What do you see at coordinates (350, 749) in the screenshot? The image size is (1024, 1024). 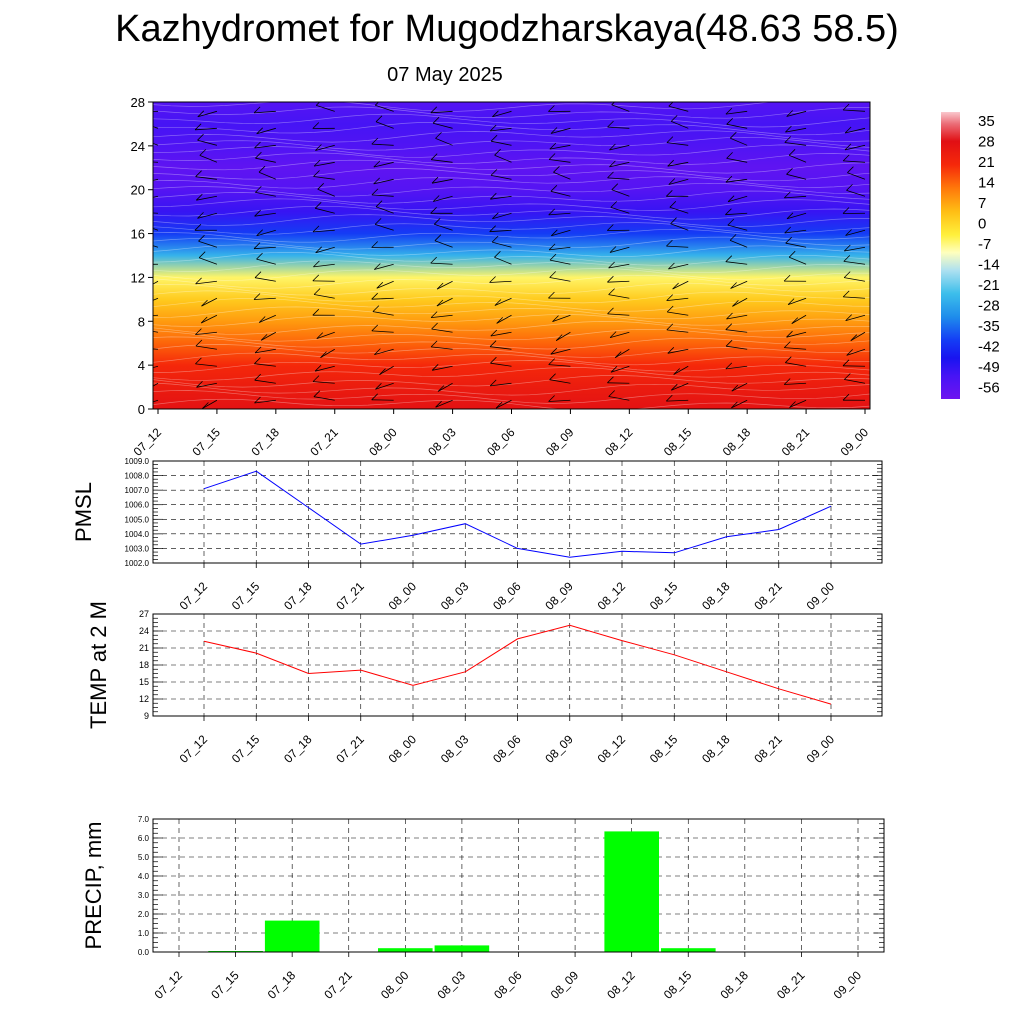 I see `x-tick-label: 07_21` at bounding box center [350, 749].